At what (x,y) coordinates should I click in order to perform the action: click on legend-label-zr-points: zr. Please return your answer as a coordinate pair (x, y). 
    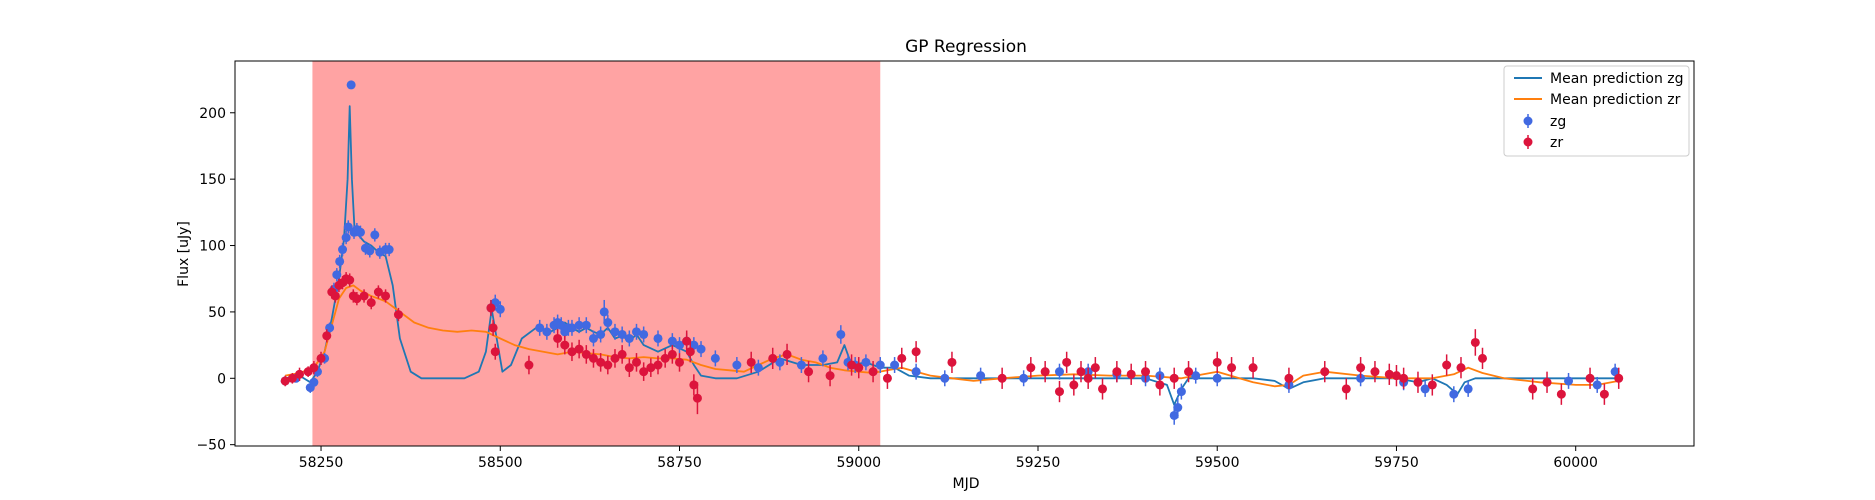
    Looking at the image, I should click on (1556, 143).